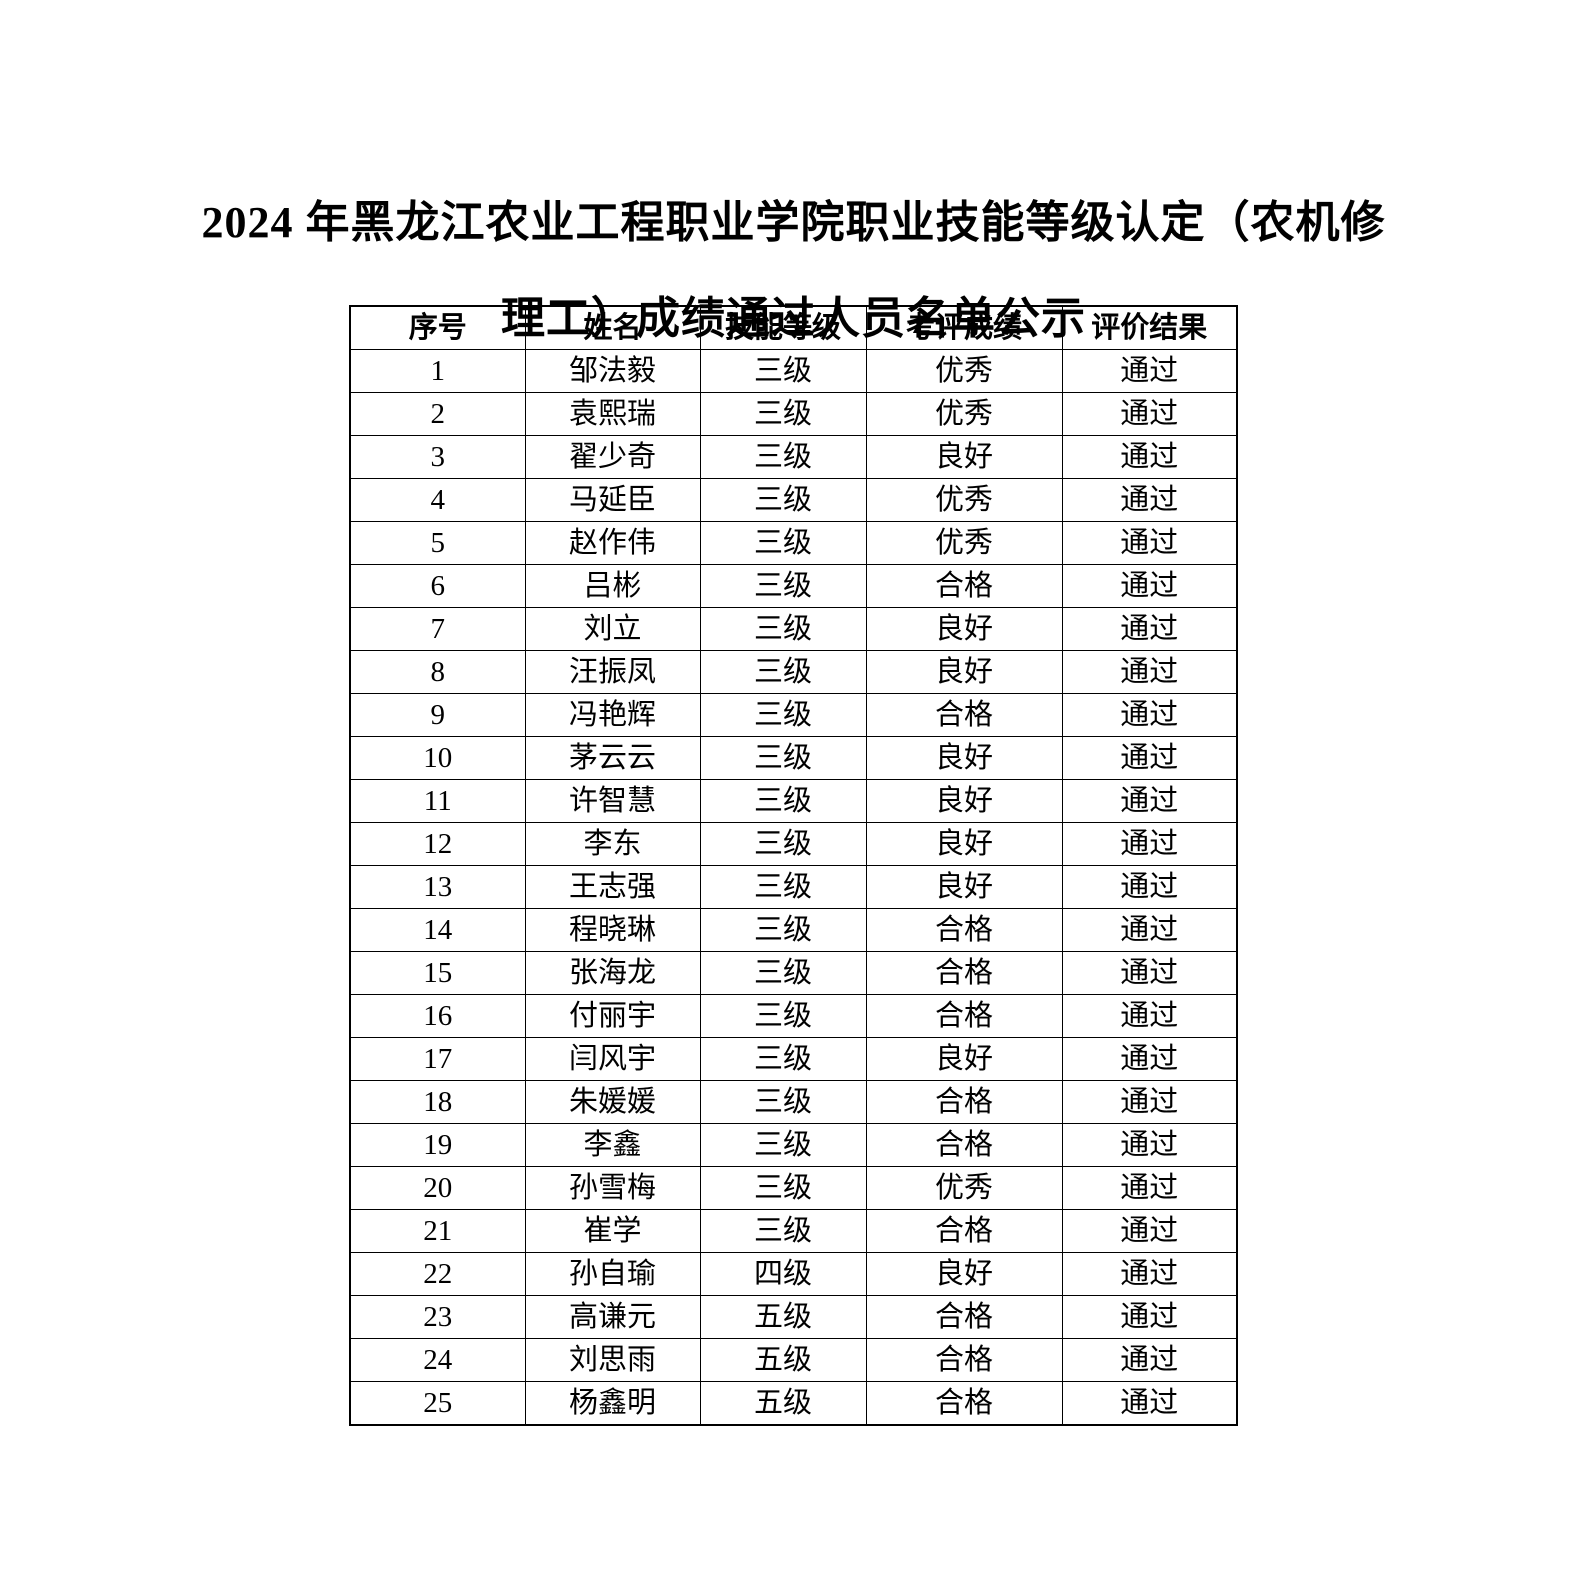 This screenshot has height=1582, width=1587. Describe the element at coordinates (793, 1016) in the screenshot. I see `table-row: 16 付丽宇 三级 合格 通过` at that location.